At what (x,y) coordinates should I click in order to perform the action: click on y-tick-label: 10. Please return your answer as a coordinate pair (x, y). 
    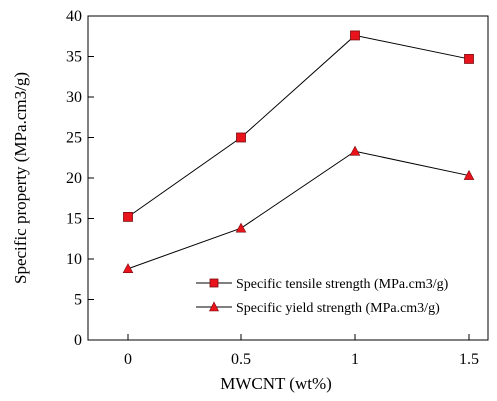
    Looking at the image, I should click on (74, 259).